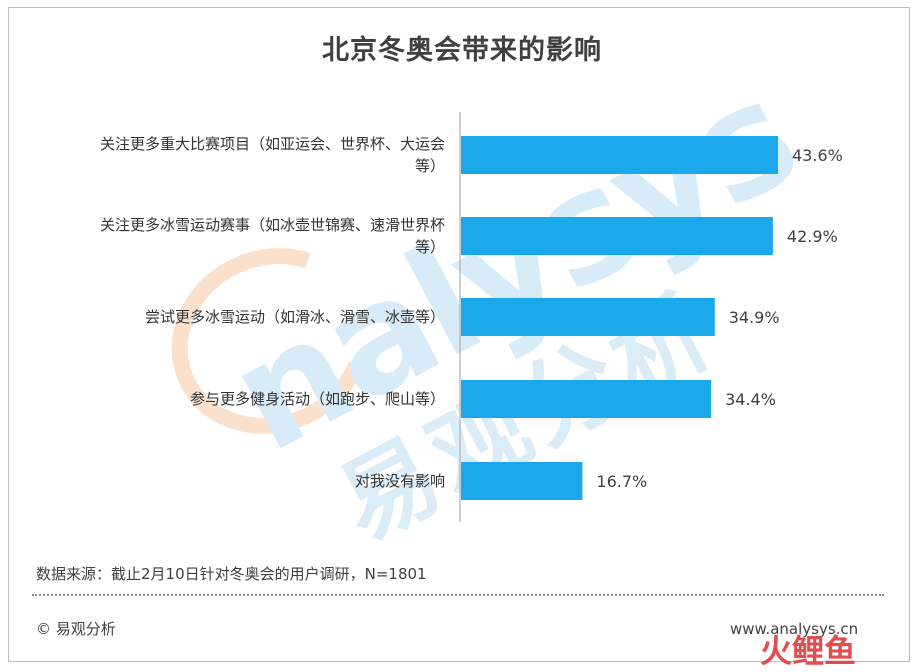 This screenshot has height=672, width=924. Describe the element at coordinates (458, 595) in the screenshot. I see `footer-divider` at that location.